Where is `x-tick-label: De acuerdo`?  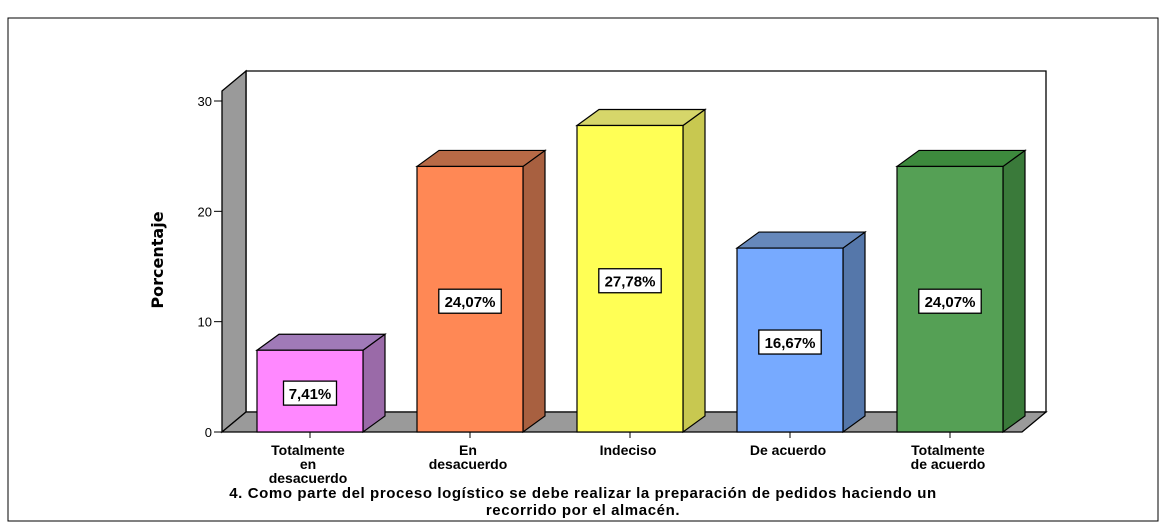
x-tick-label: De acuerdo is located at coordinates (788, 450).